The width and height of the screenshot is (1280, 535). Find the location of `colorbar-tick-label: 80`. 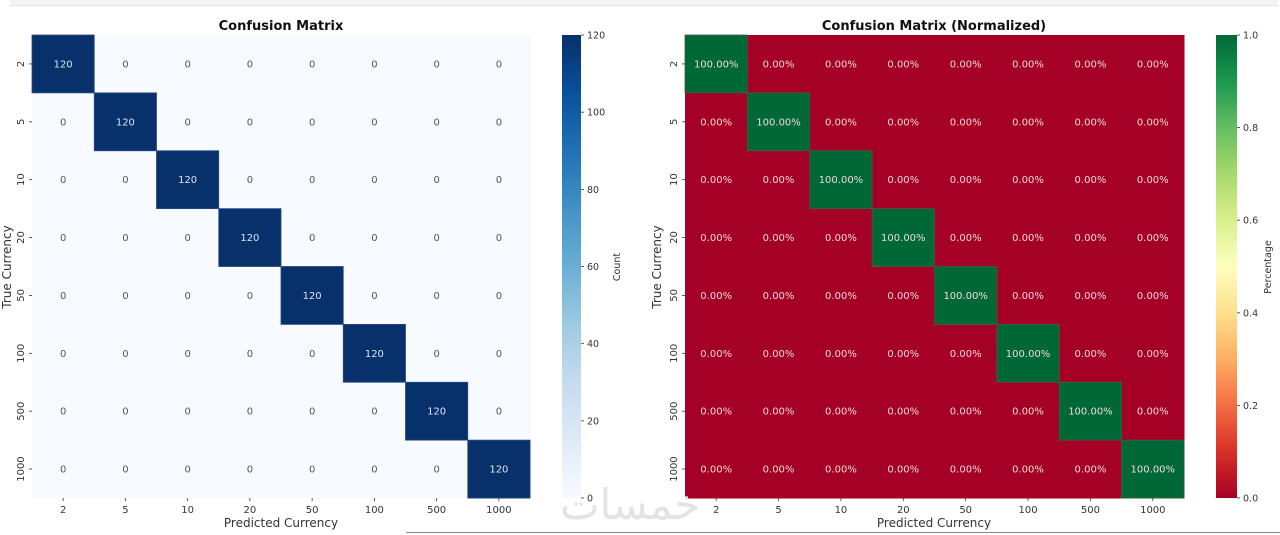

colorbar-tick-label: 80 is located at coordinates (593, 190).